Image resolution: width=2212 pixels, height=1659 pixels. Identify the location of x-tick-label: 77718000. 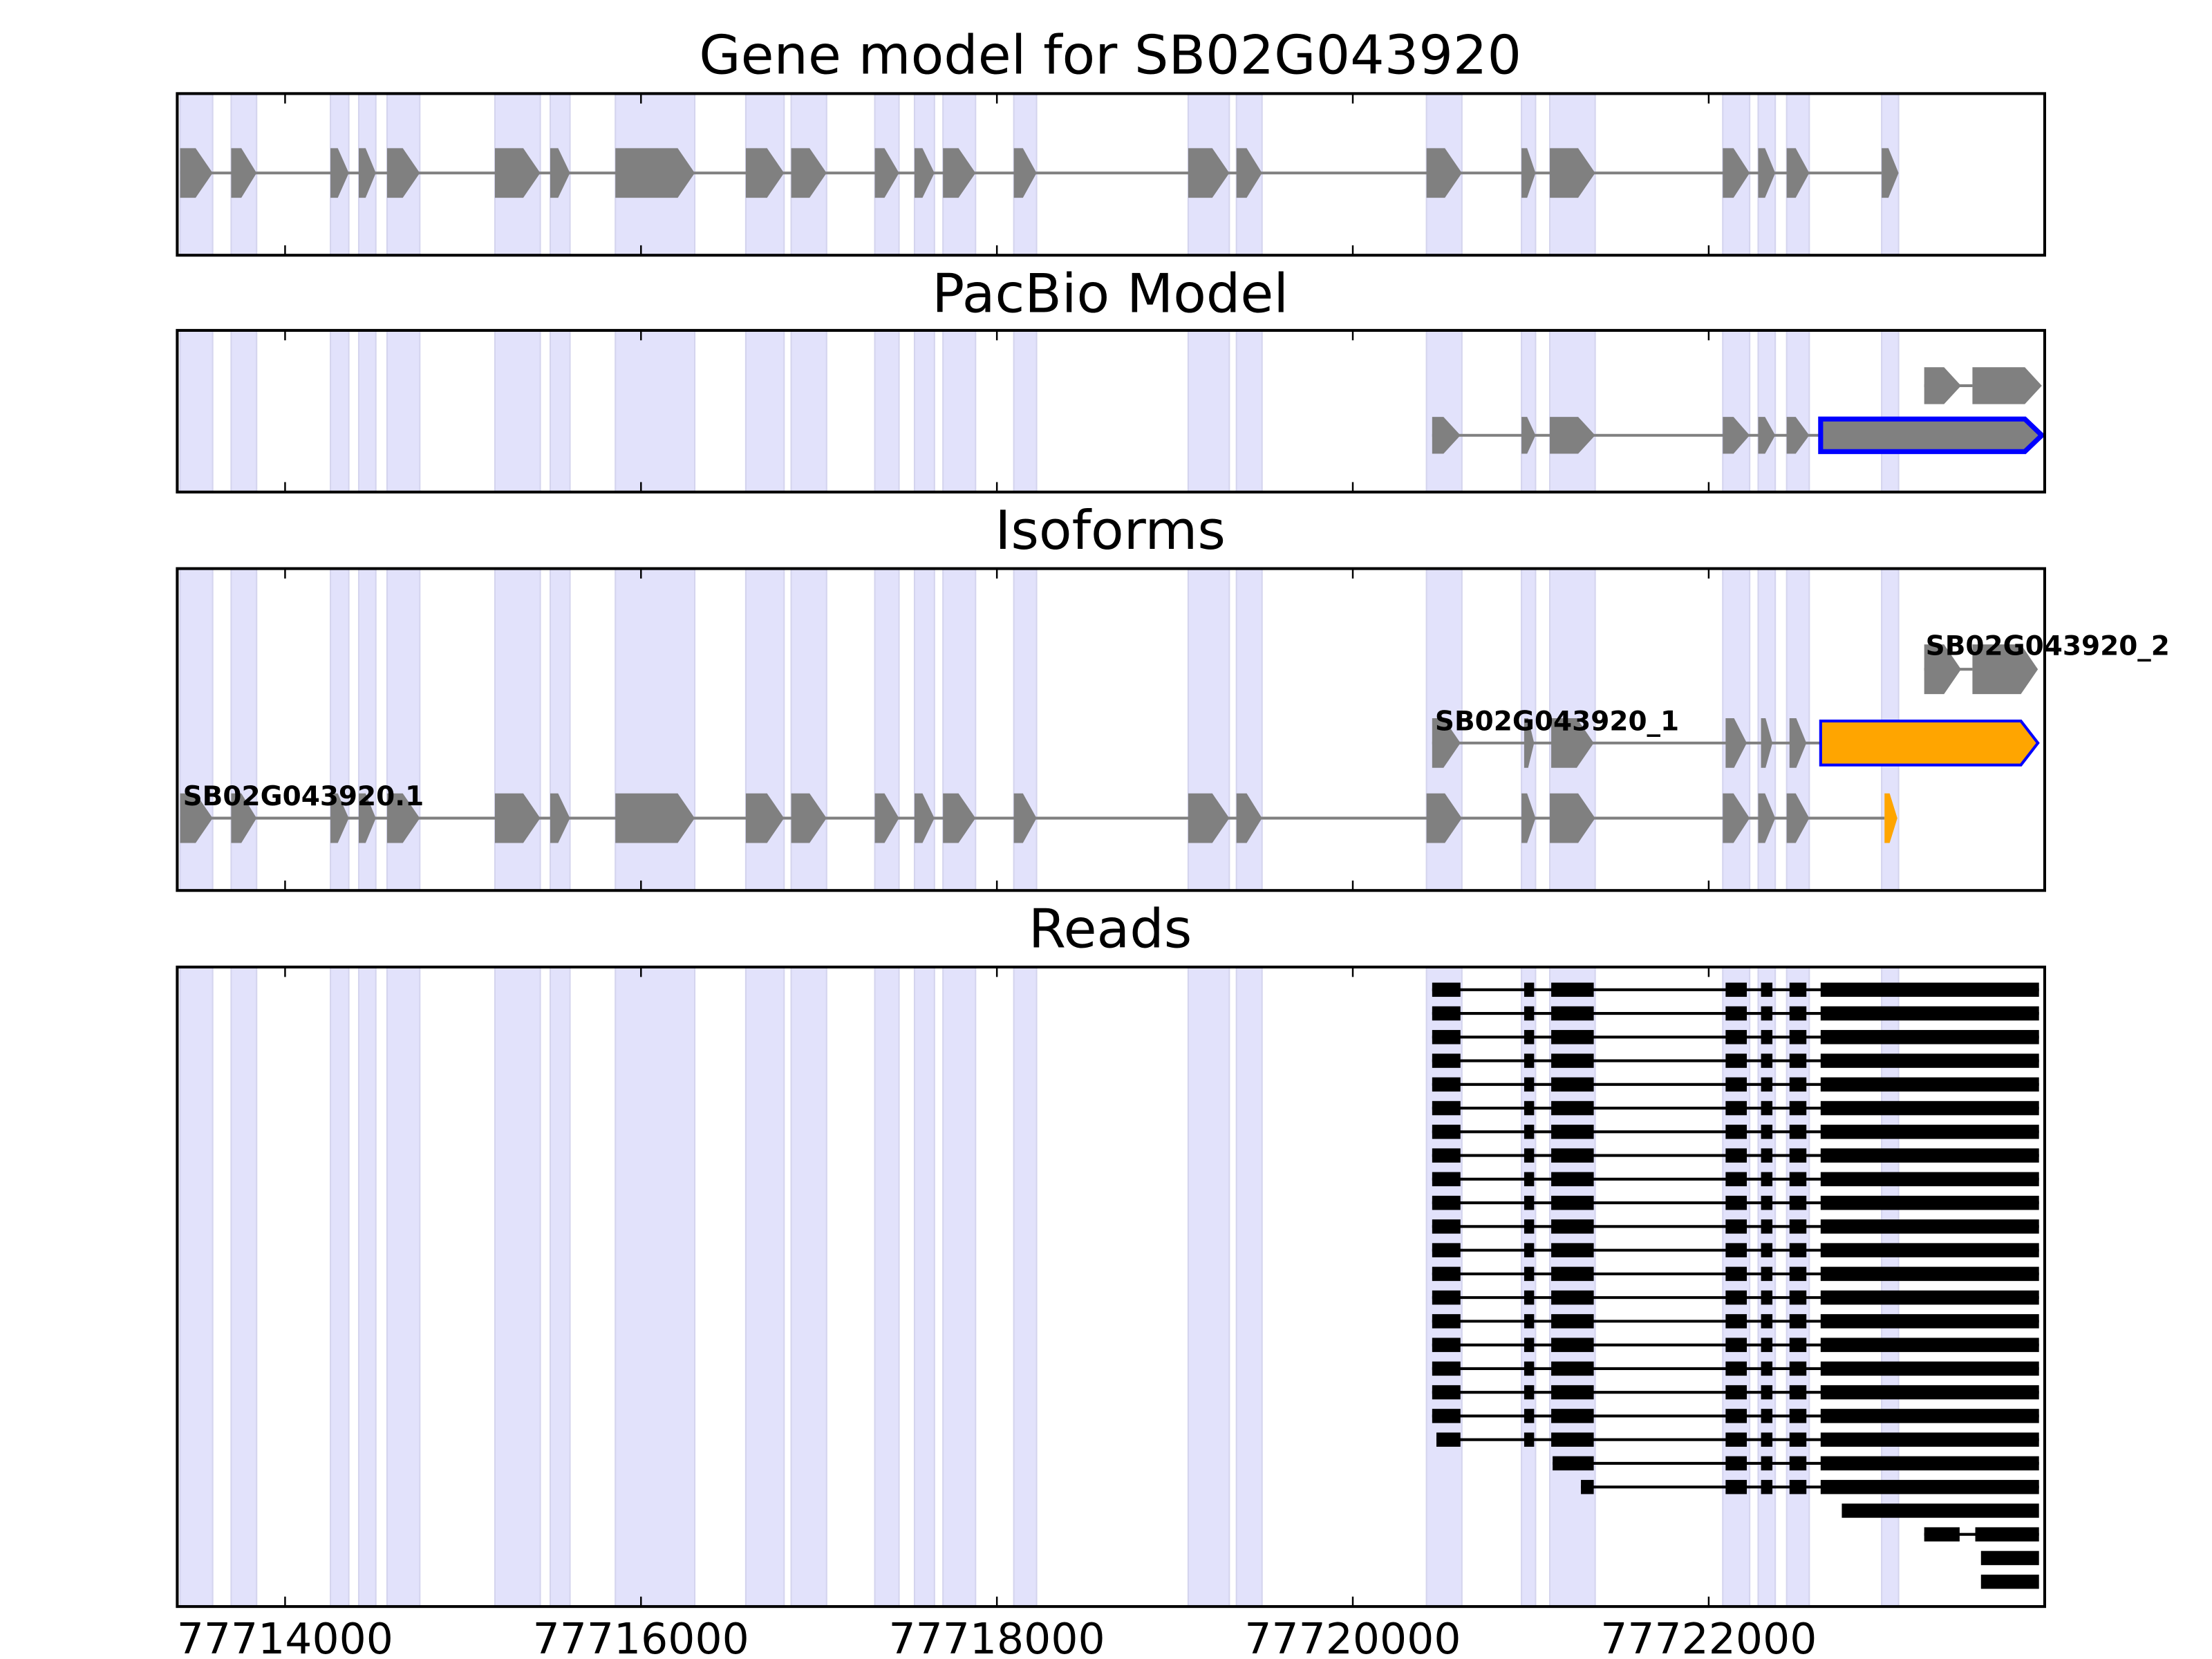
(997, 1637).